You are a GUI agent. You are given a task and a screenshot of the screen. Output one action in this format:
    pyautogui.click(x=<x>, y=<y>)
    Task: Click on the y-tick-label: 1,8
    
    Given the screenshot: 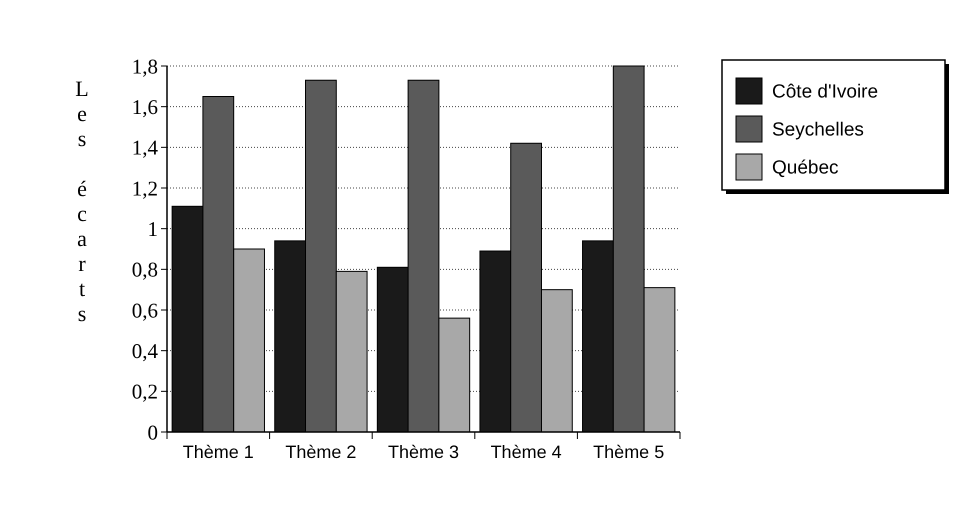 What is the action you would take?
    pyautogui.click(x=145, y=66)
    